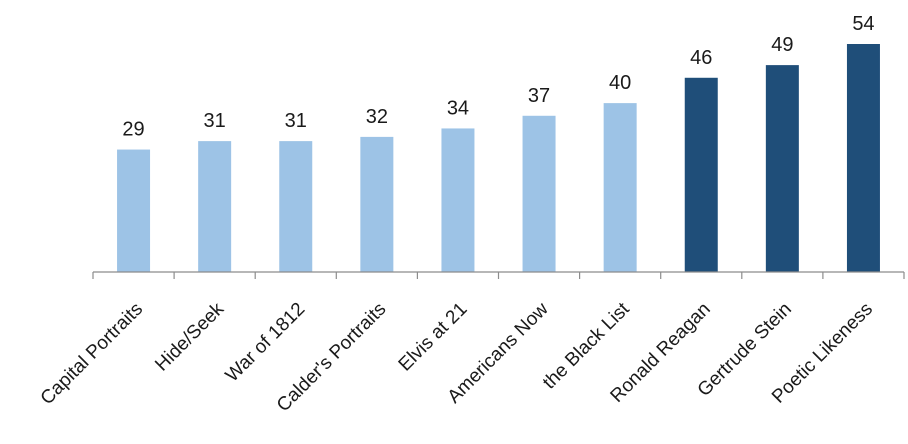 Image resolution: width=908 pixels, height=444 pixels. I want to click on value-label: 29, so click(133, 130).